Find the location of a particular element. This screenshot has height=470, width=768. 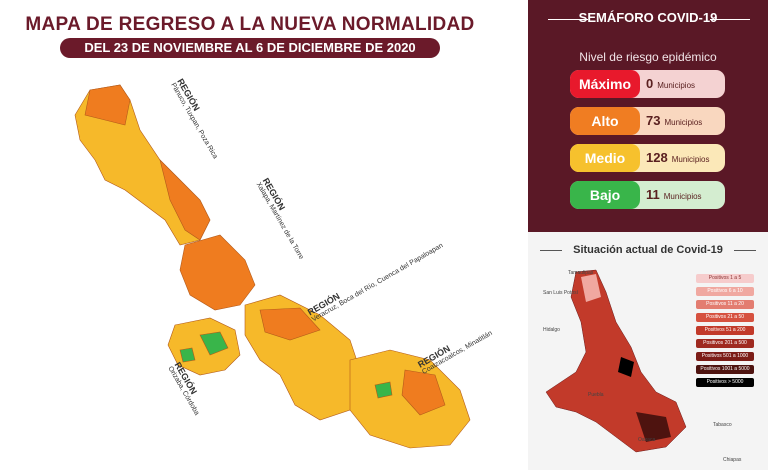

region-north-orange2 is located at coordinates (185, 200).